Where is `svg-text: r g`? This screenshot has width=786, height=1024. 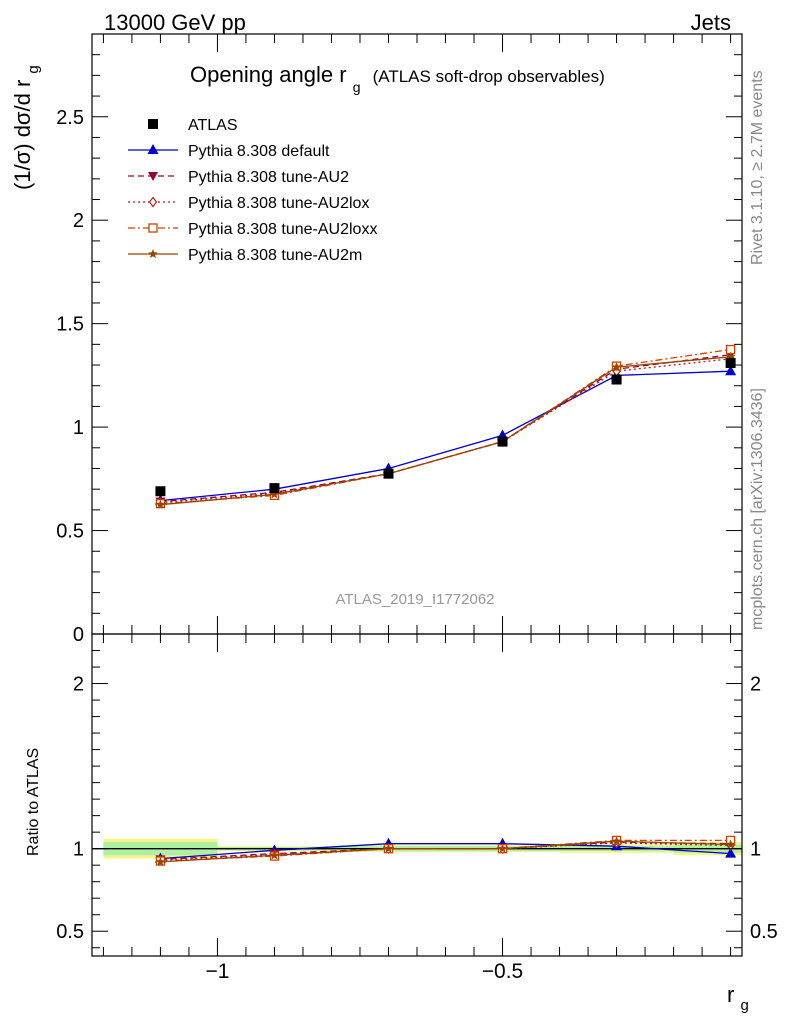
svg-text: r g is located at coordinates (738, 998).